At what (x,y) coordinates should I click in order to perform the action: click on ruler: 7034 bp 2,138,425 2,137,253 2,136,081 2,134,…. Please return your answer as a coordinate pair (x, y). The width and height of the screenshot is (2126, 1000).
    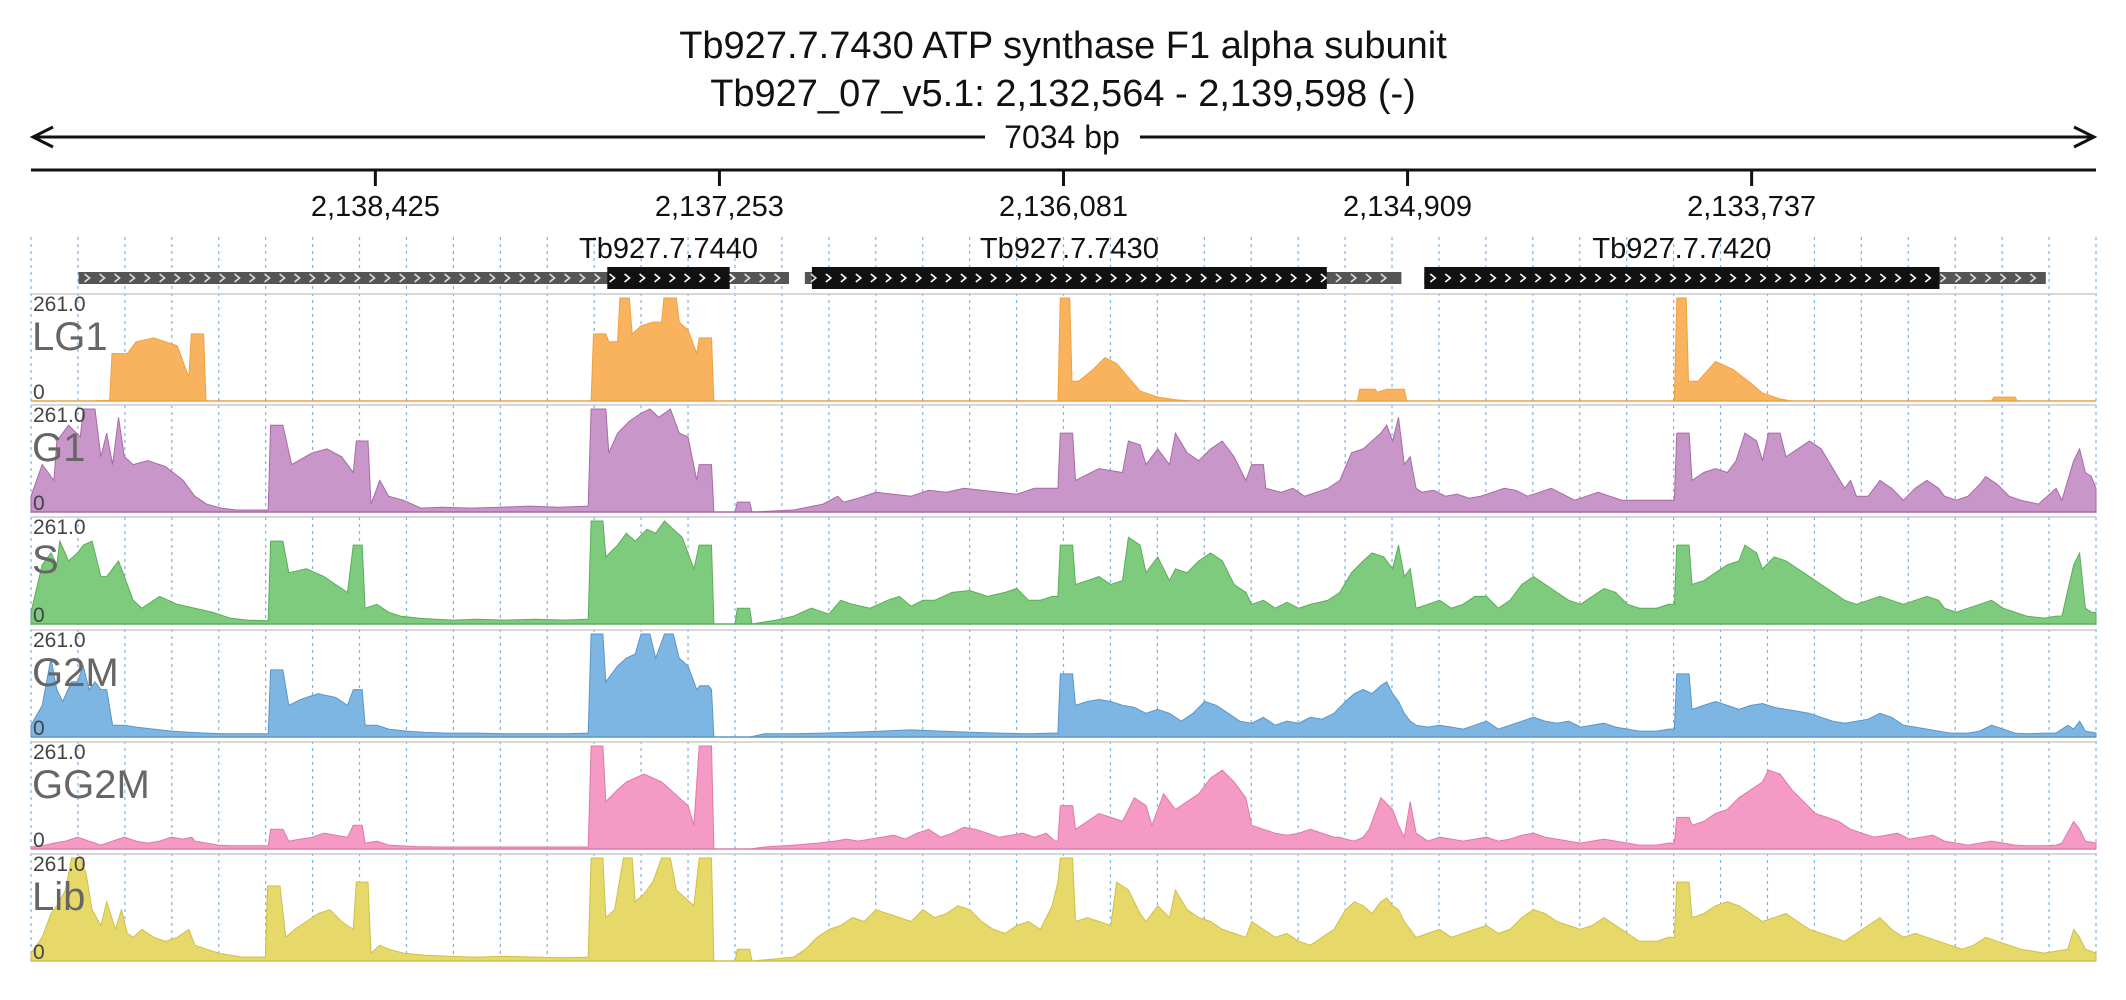
    Looking at the image, I should click on (1063, 171).